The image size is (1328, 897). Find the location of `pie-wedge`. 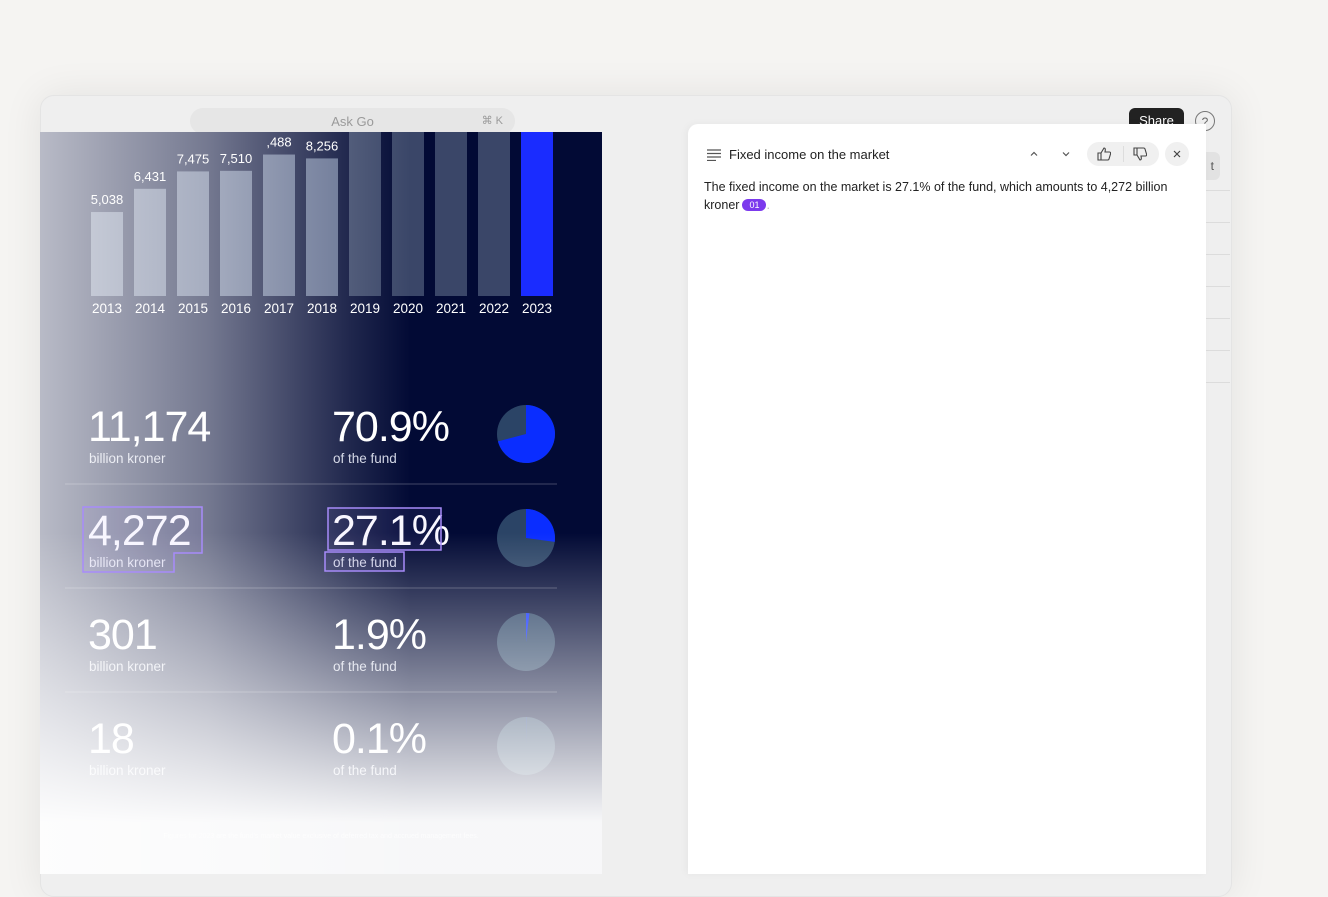

pie-wedge is located at coordinates (540, 525).